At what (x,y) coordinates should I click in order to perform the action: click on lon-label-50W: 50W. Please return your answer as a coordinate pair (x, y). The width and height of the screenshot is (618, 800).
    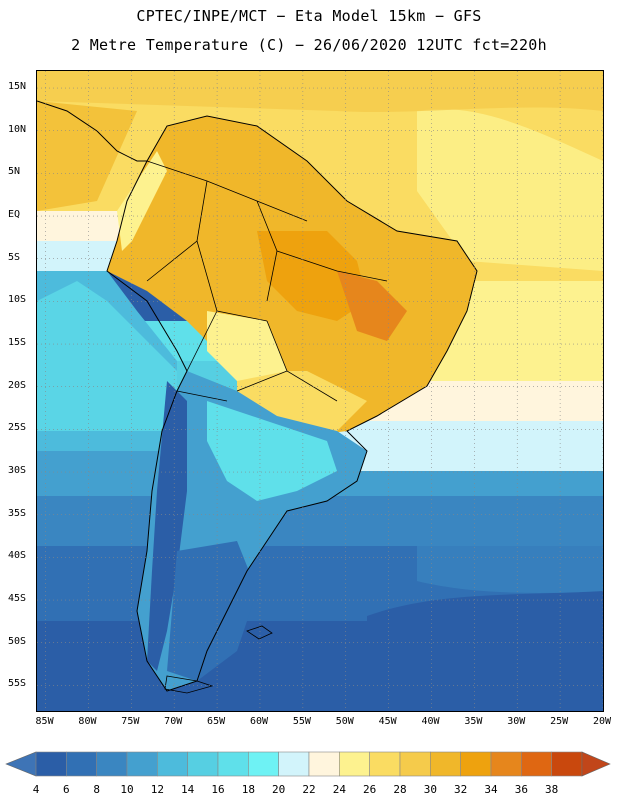
    Looking at the image, I should click on (344, 721).